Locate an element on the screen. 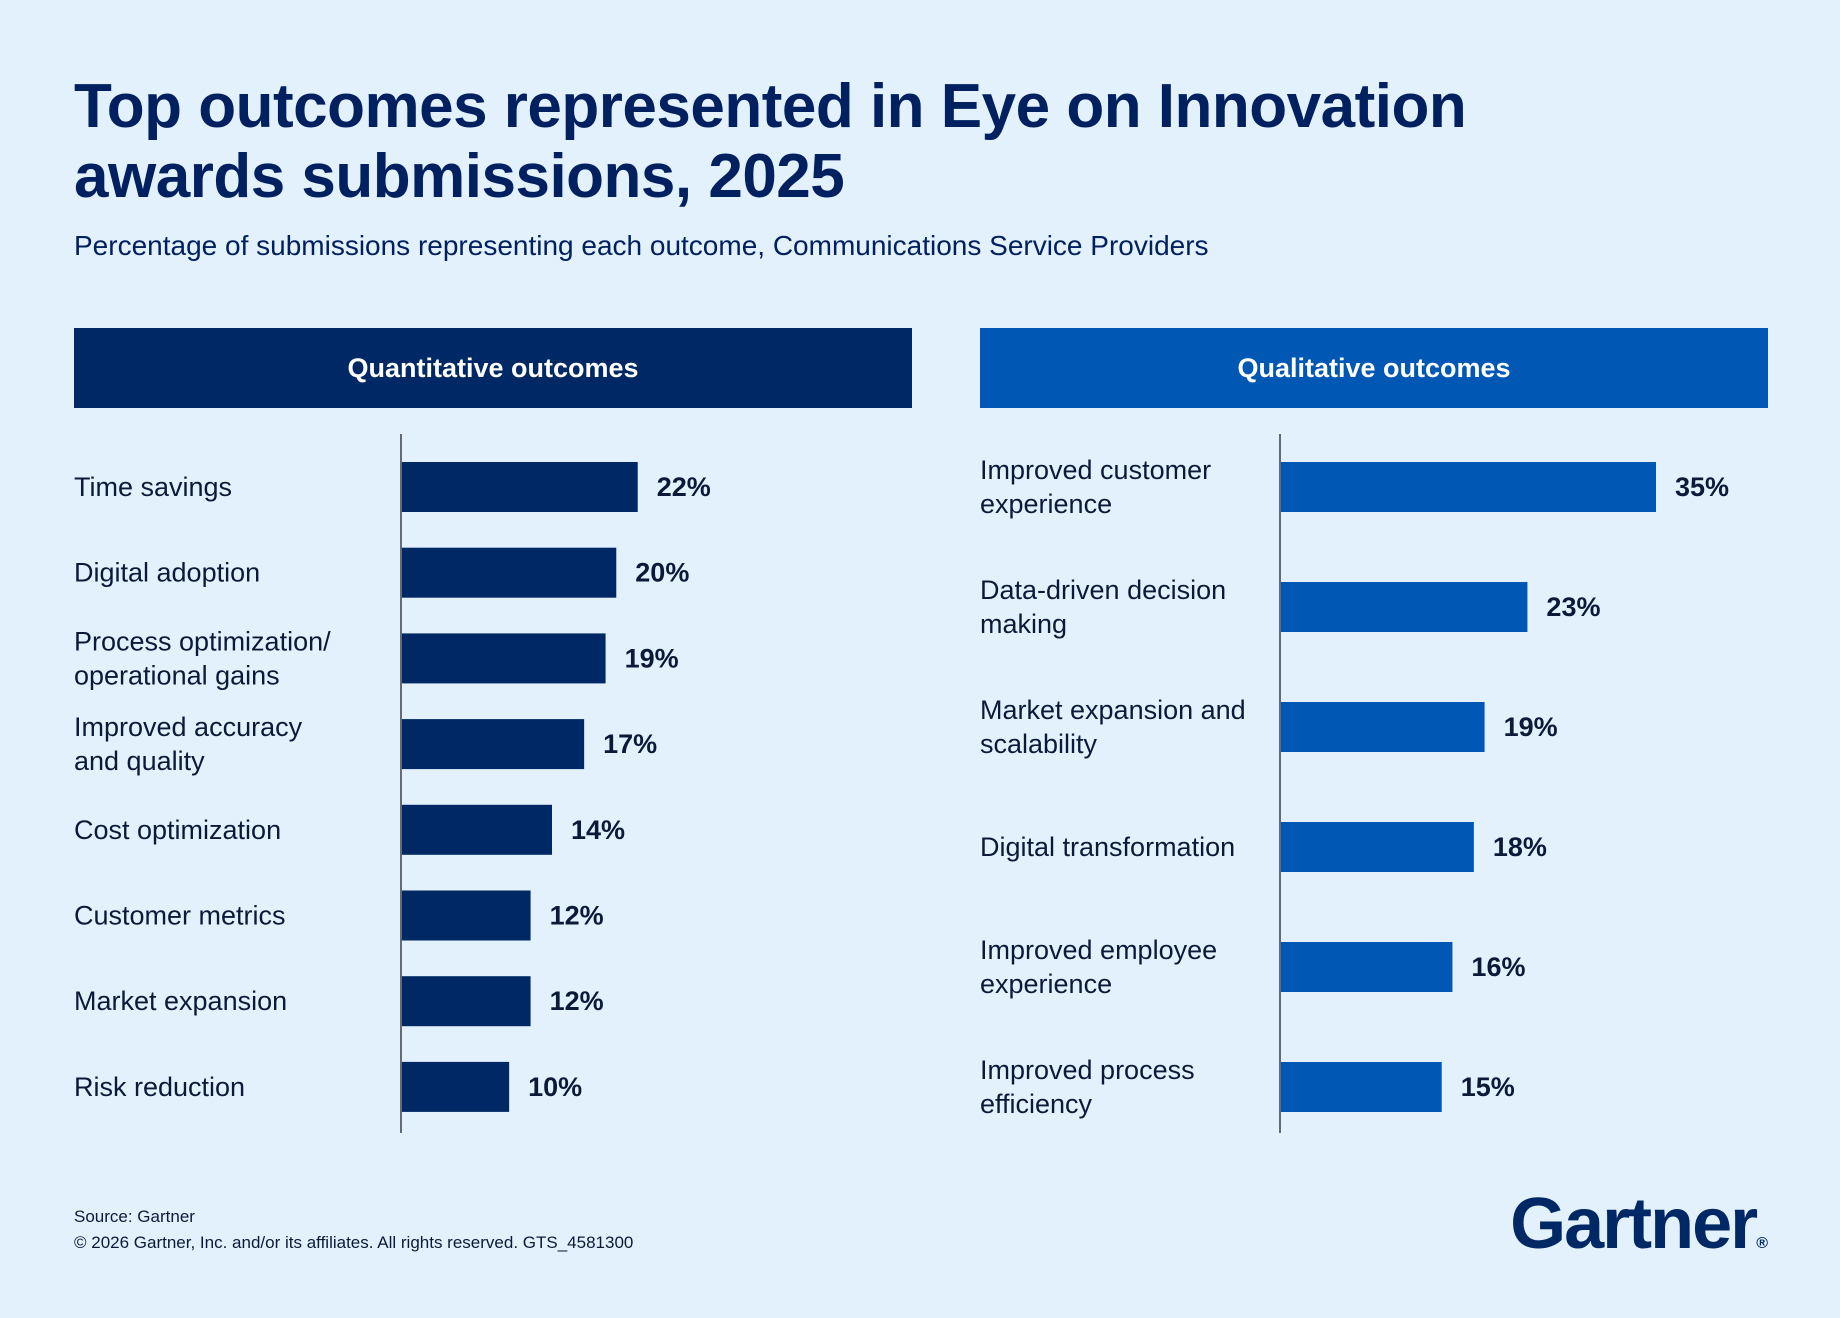  qualitative-panel-title: Qualitative outcomes is located at coordinates (1374, 367).